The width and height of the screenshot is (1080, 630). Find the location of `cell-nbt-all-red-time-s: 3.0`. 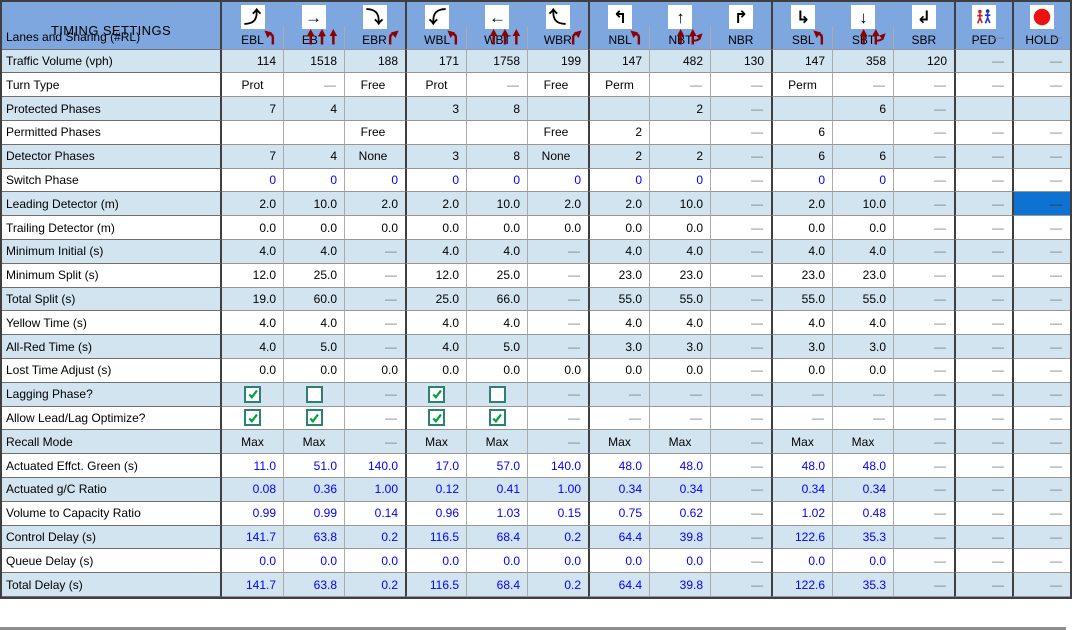

cell-nbt-all-red-time-s: 3.0 is located at coordinates (679, 347).